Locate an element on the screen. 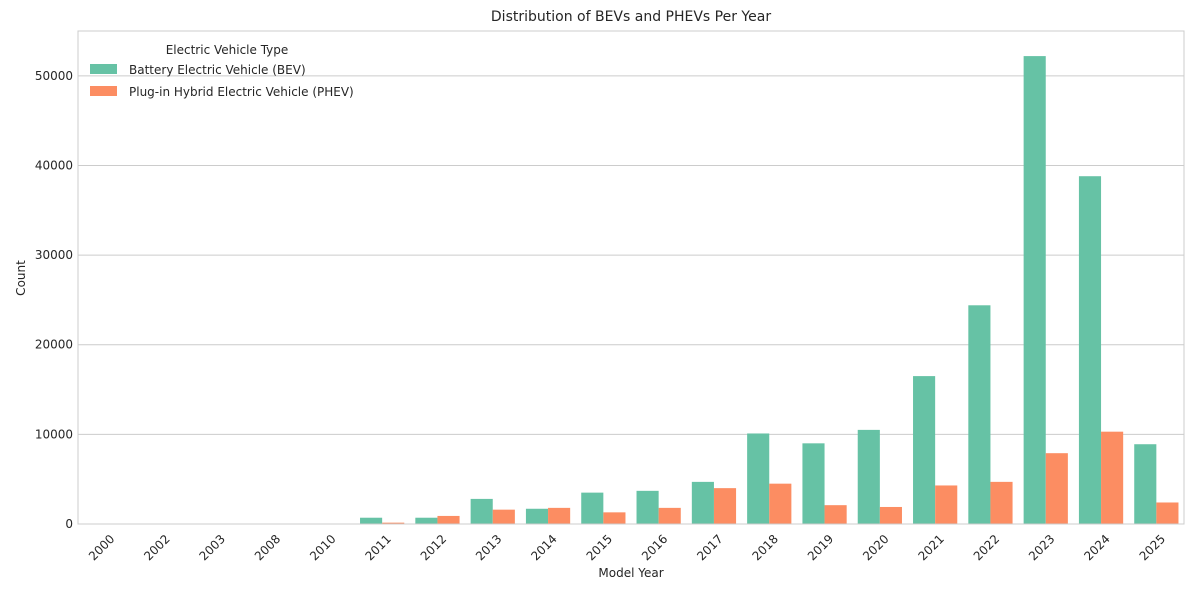 The height and width of the screenshot is (597, 1189). bar-phev-2022 is located at coordinates (1001, 503).